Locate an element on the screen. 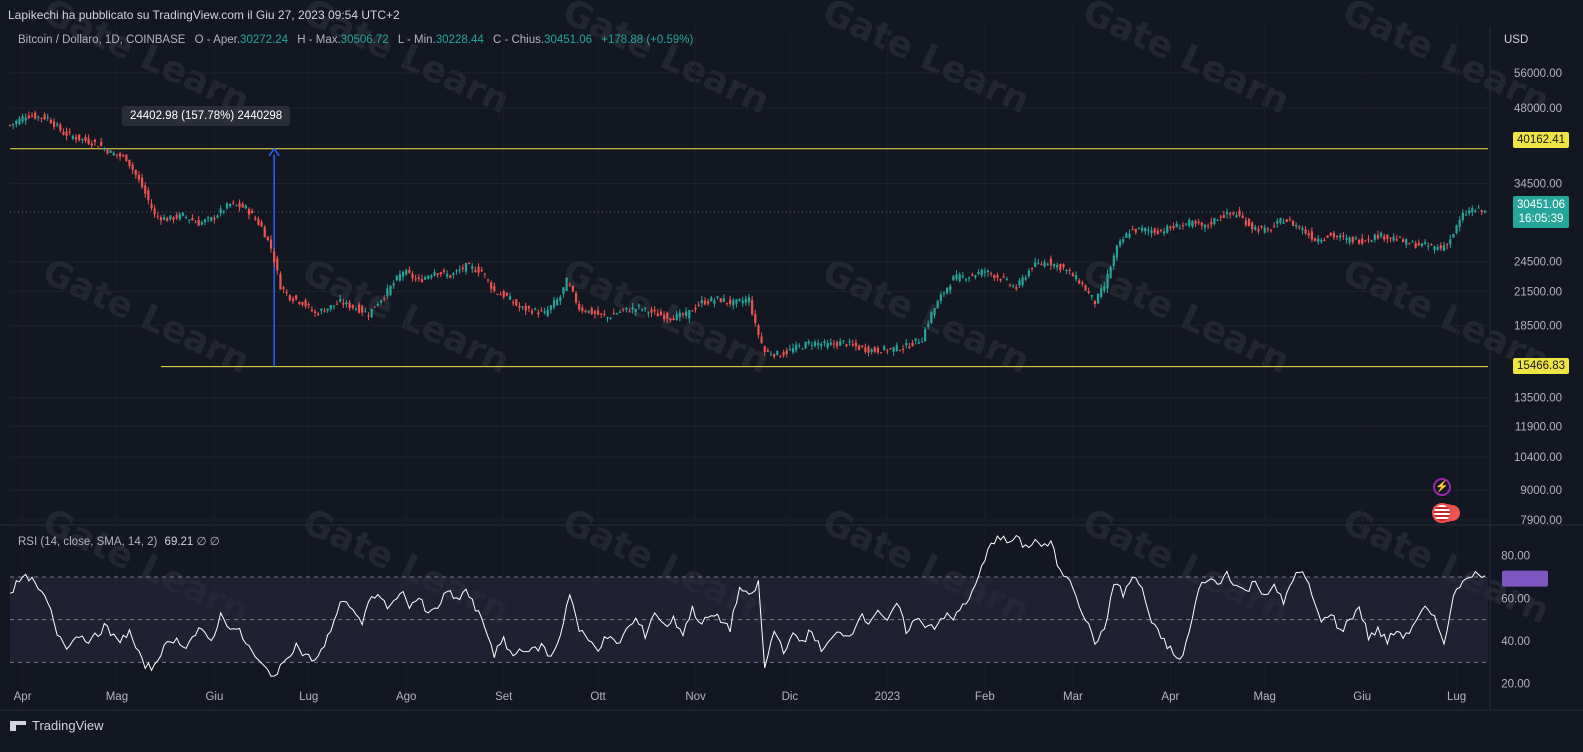  time-tick-label: Set is located at coordinates (504, 697).